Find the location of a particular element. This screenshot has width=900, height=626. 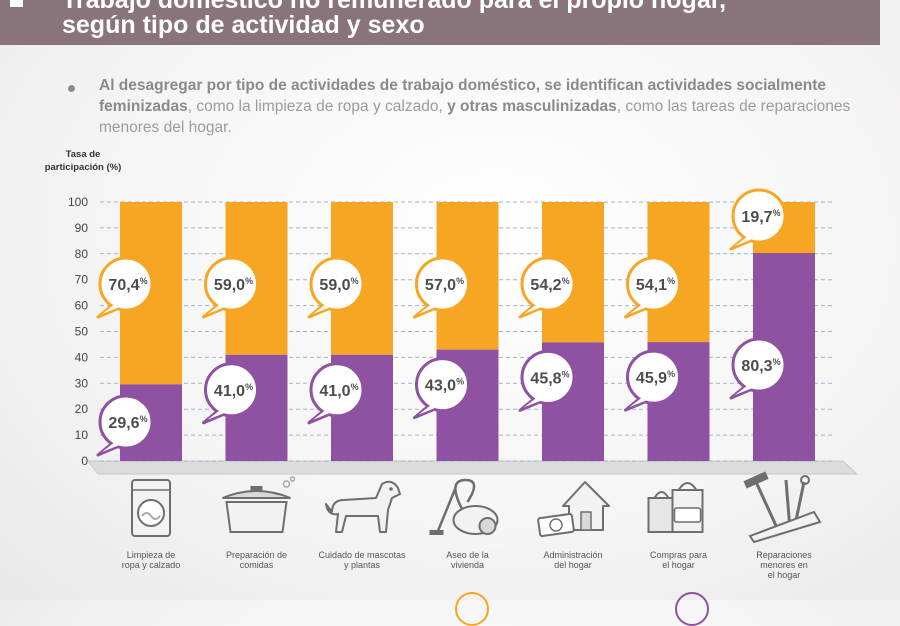

category-label: Compras para el hogar is located at coordinates (679, 560).